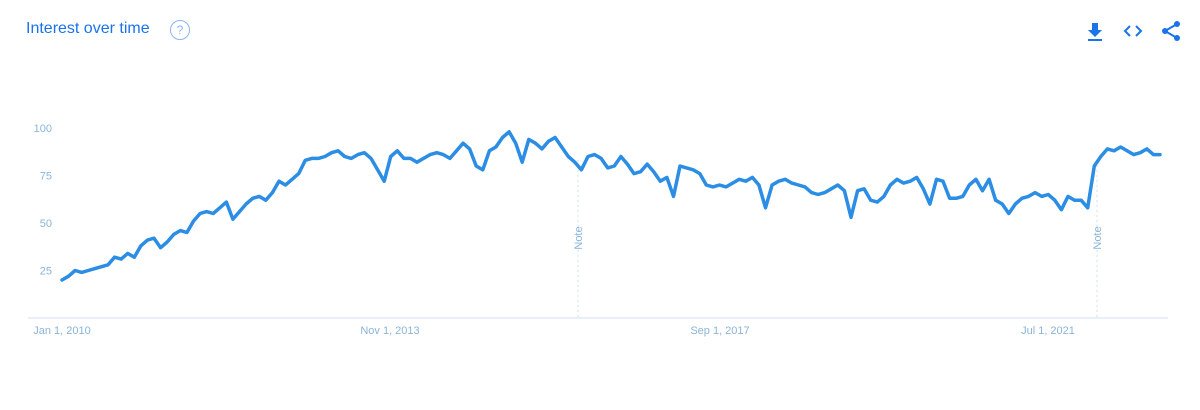 The image size is (1200, 410). What do you see at coordinates (600, 30) in the screenshot?
I see `chart-header: Interest over time ?` at bounding box center [600, 30].